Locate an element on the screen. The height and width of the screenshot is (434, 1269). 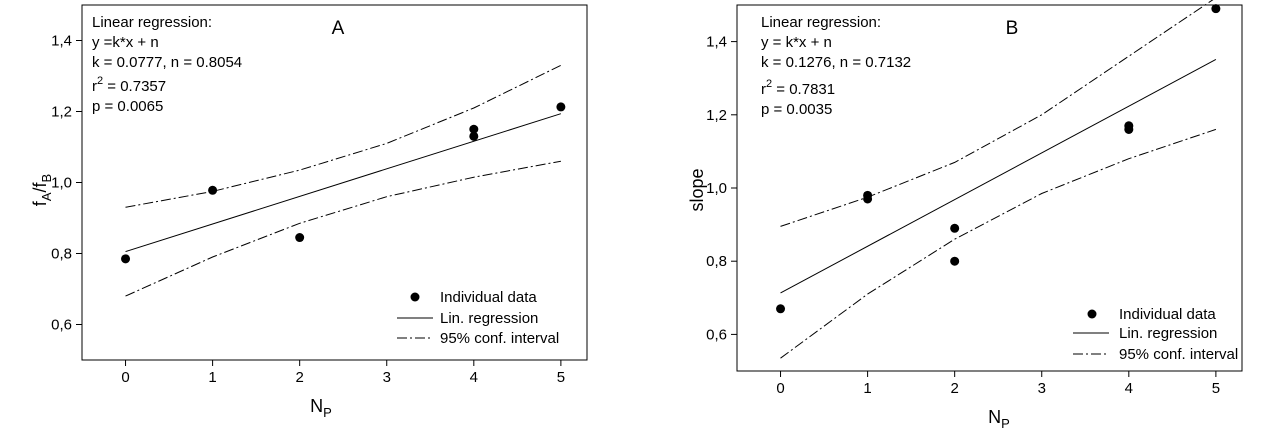
annotation-equation: y = k*x + n is located at coordinates (796, 42).